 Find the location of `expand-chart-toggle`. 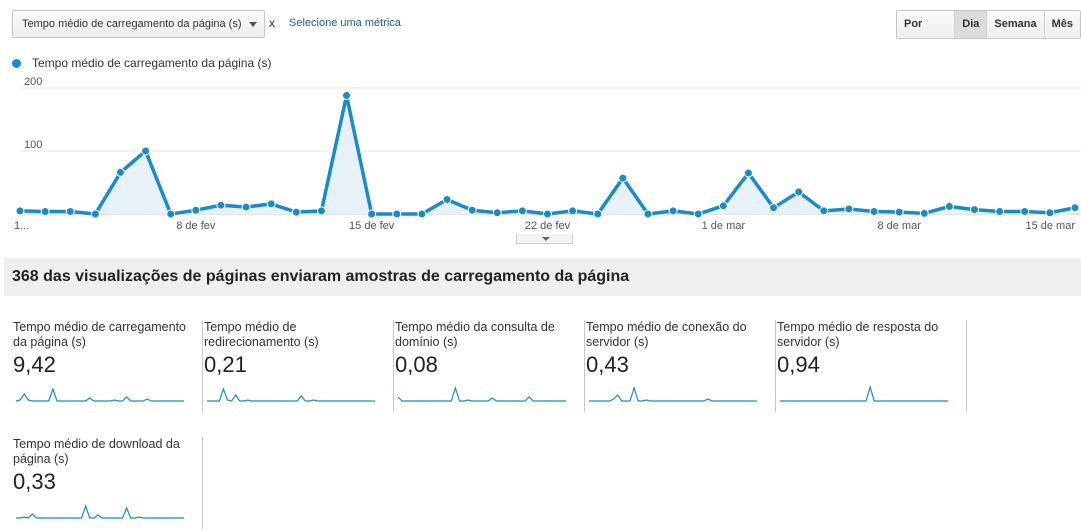

expand-chart-toggle is located at coordinates (544, 239).